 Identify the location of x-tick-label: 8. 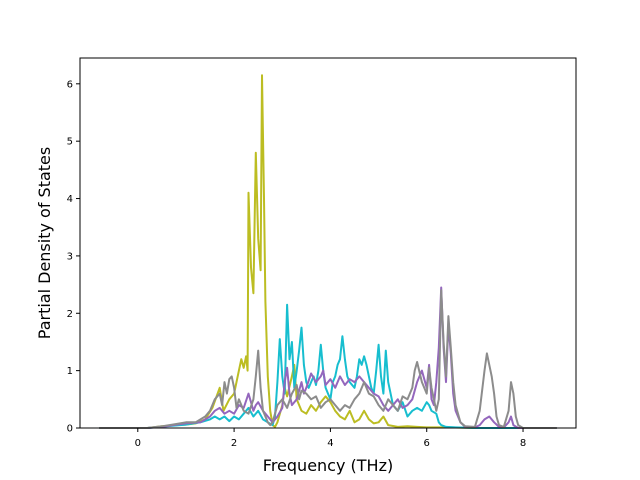
(523, 443).